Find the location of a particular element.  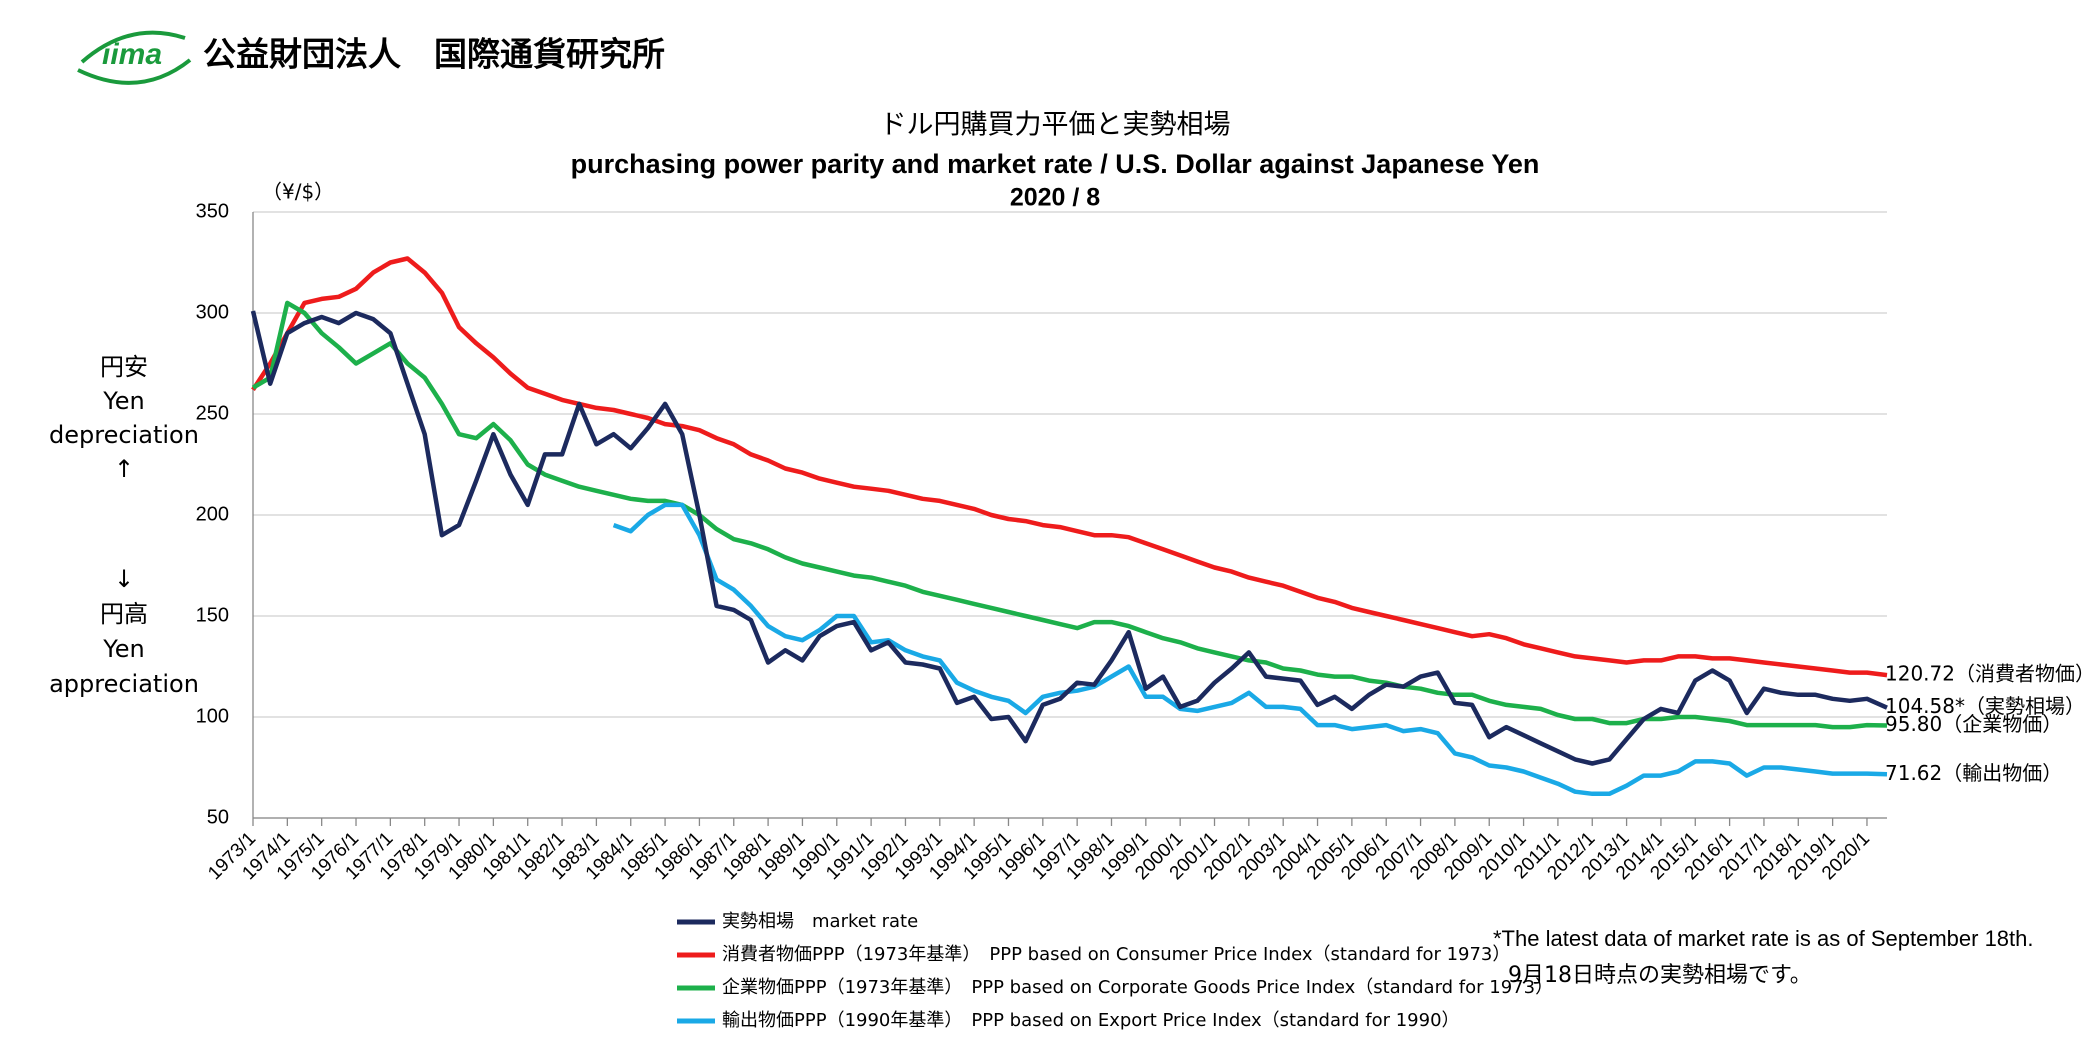

end-label: 120.72（消費者物価） is located at coordinates (1987, 674).